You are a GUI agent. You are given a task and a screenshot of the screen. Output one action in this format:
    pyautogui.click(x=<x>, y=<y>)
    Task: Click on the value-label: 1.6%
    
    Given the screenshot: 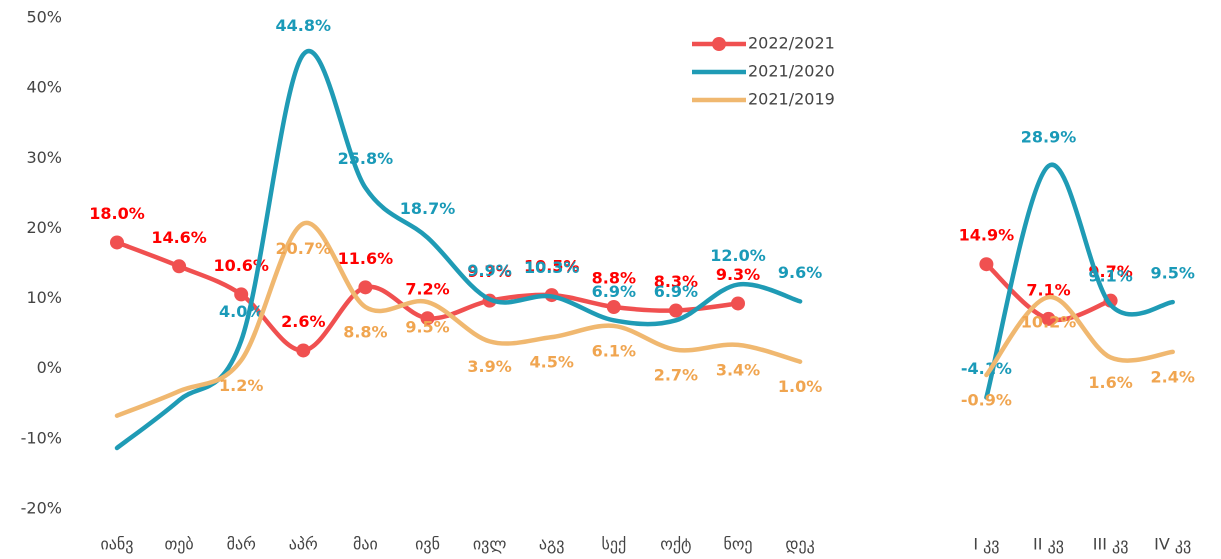 What is the action you would take?
    pyautogui.click(x=1110, y=382)
    